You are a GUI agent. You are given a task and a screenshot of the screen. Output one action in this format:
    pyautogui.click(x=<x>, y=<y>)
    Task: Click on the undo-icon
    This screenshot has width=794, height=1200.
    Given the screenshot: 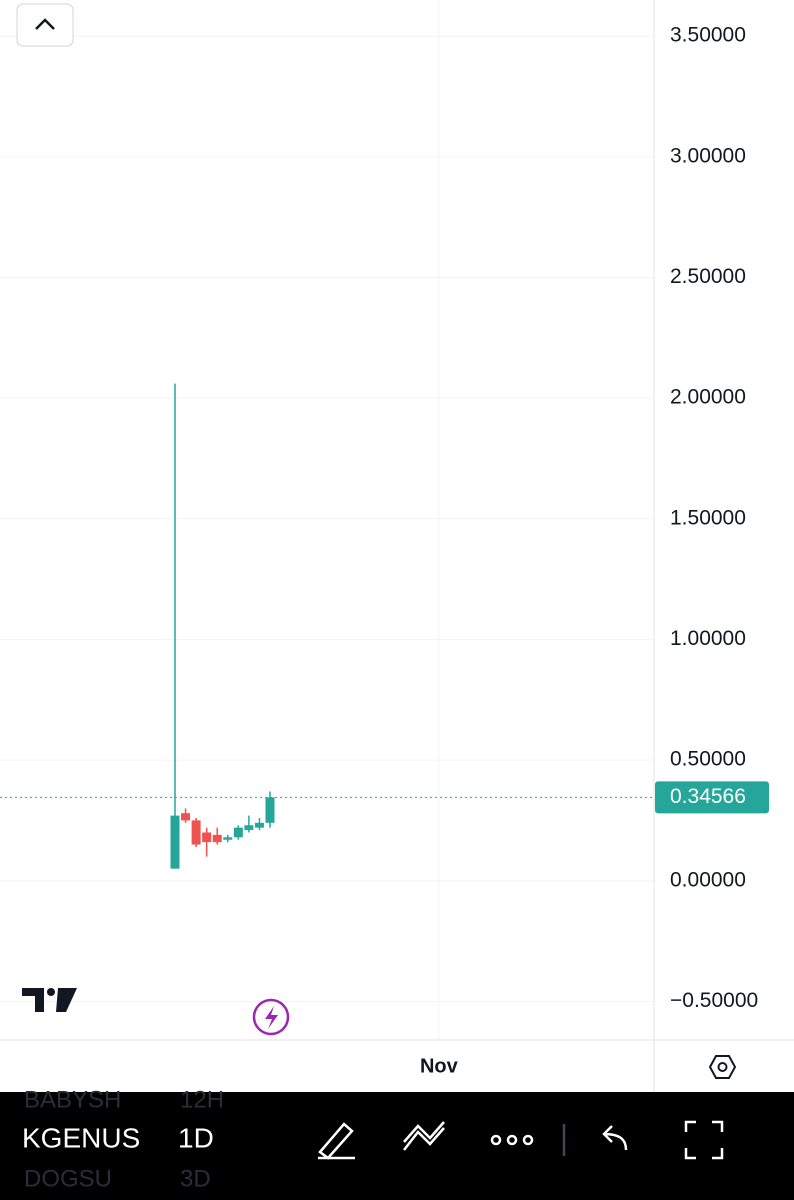 What is the action you would take?
    pyautogui.click(x=615, y=1138)
    